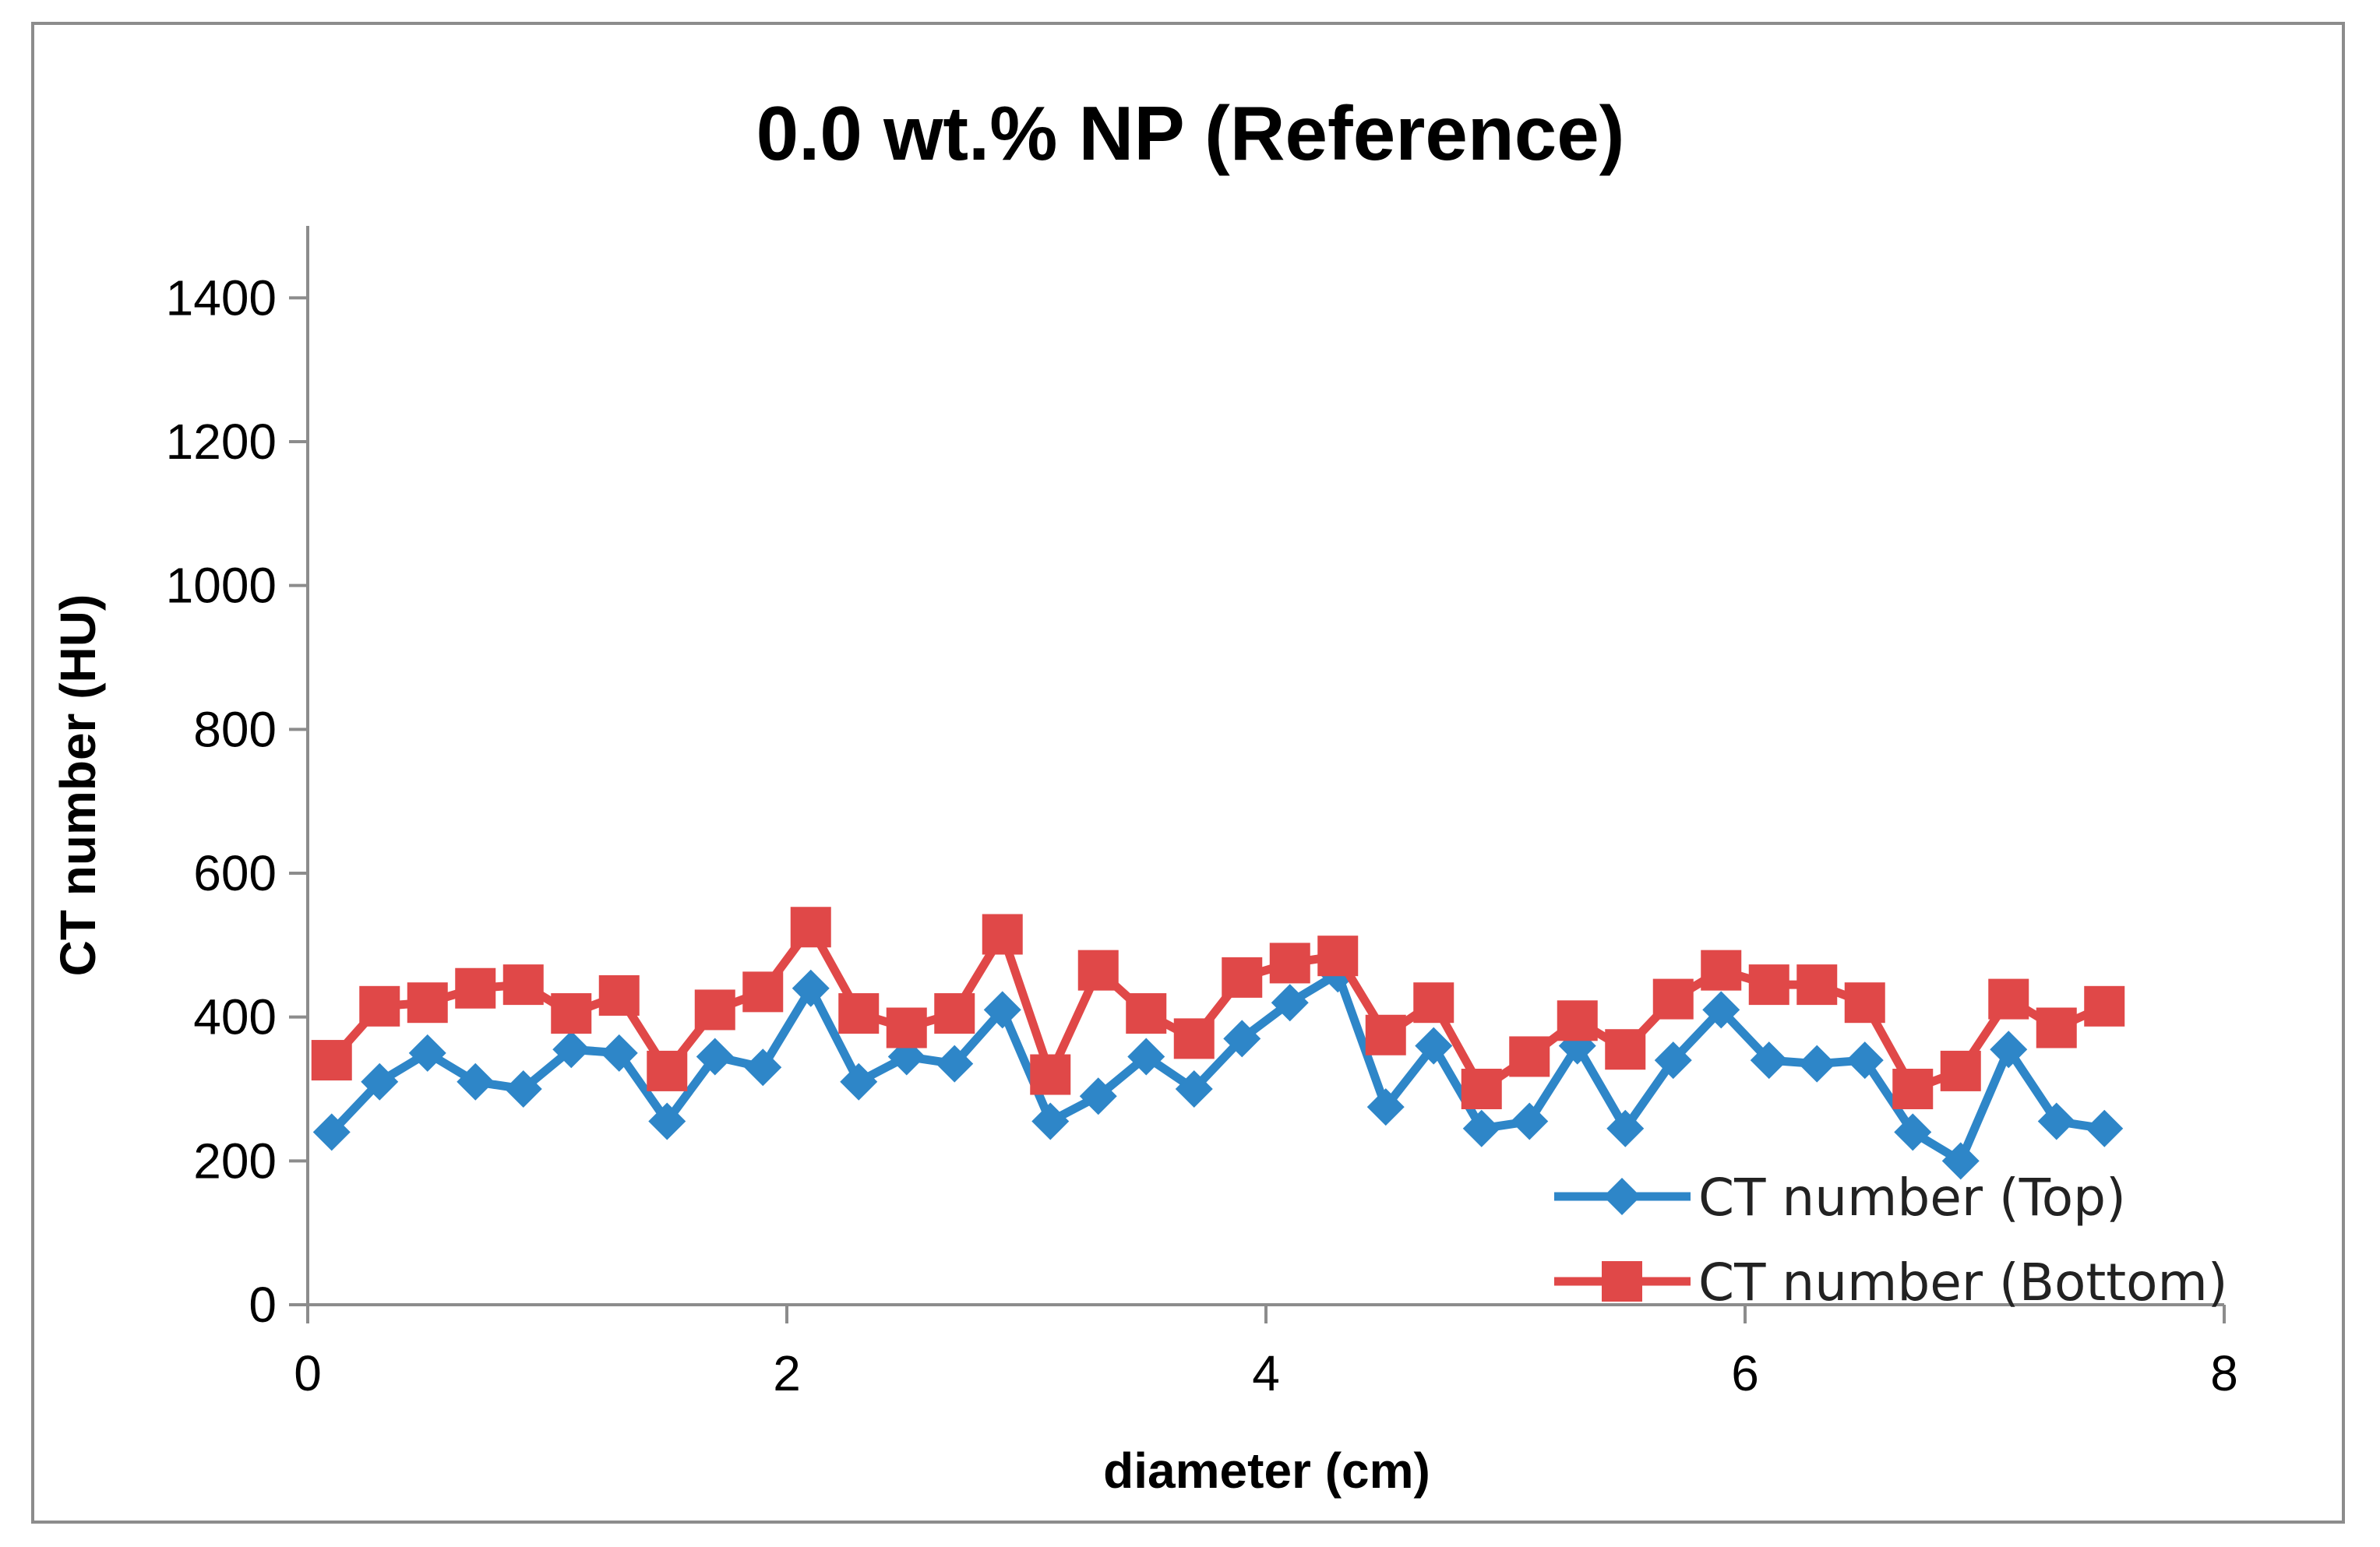 The height and width of the screenshot is (1547, 2380). I want to click on series-layer, so click(1218, 1044).